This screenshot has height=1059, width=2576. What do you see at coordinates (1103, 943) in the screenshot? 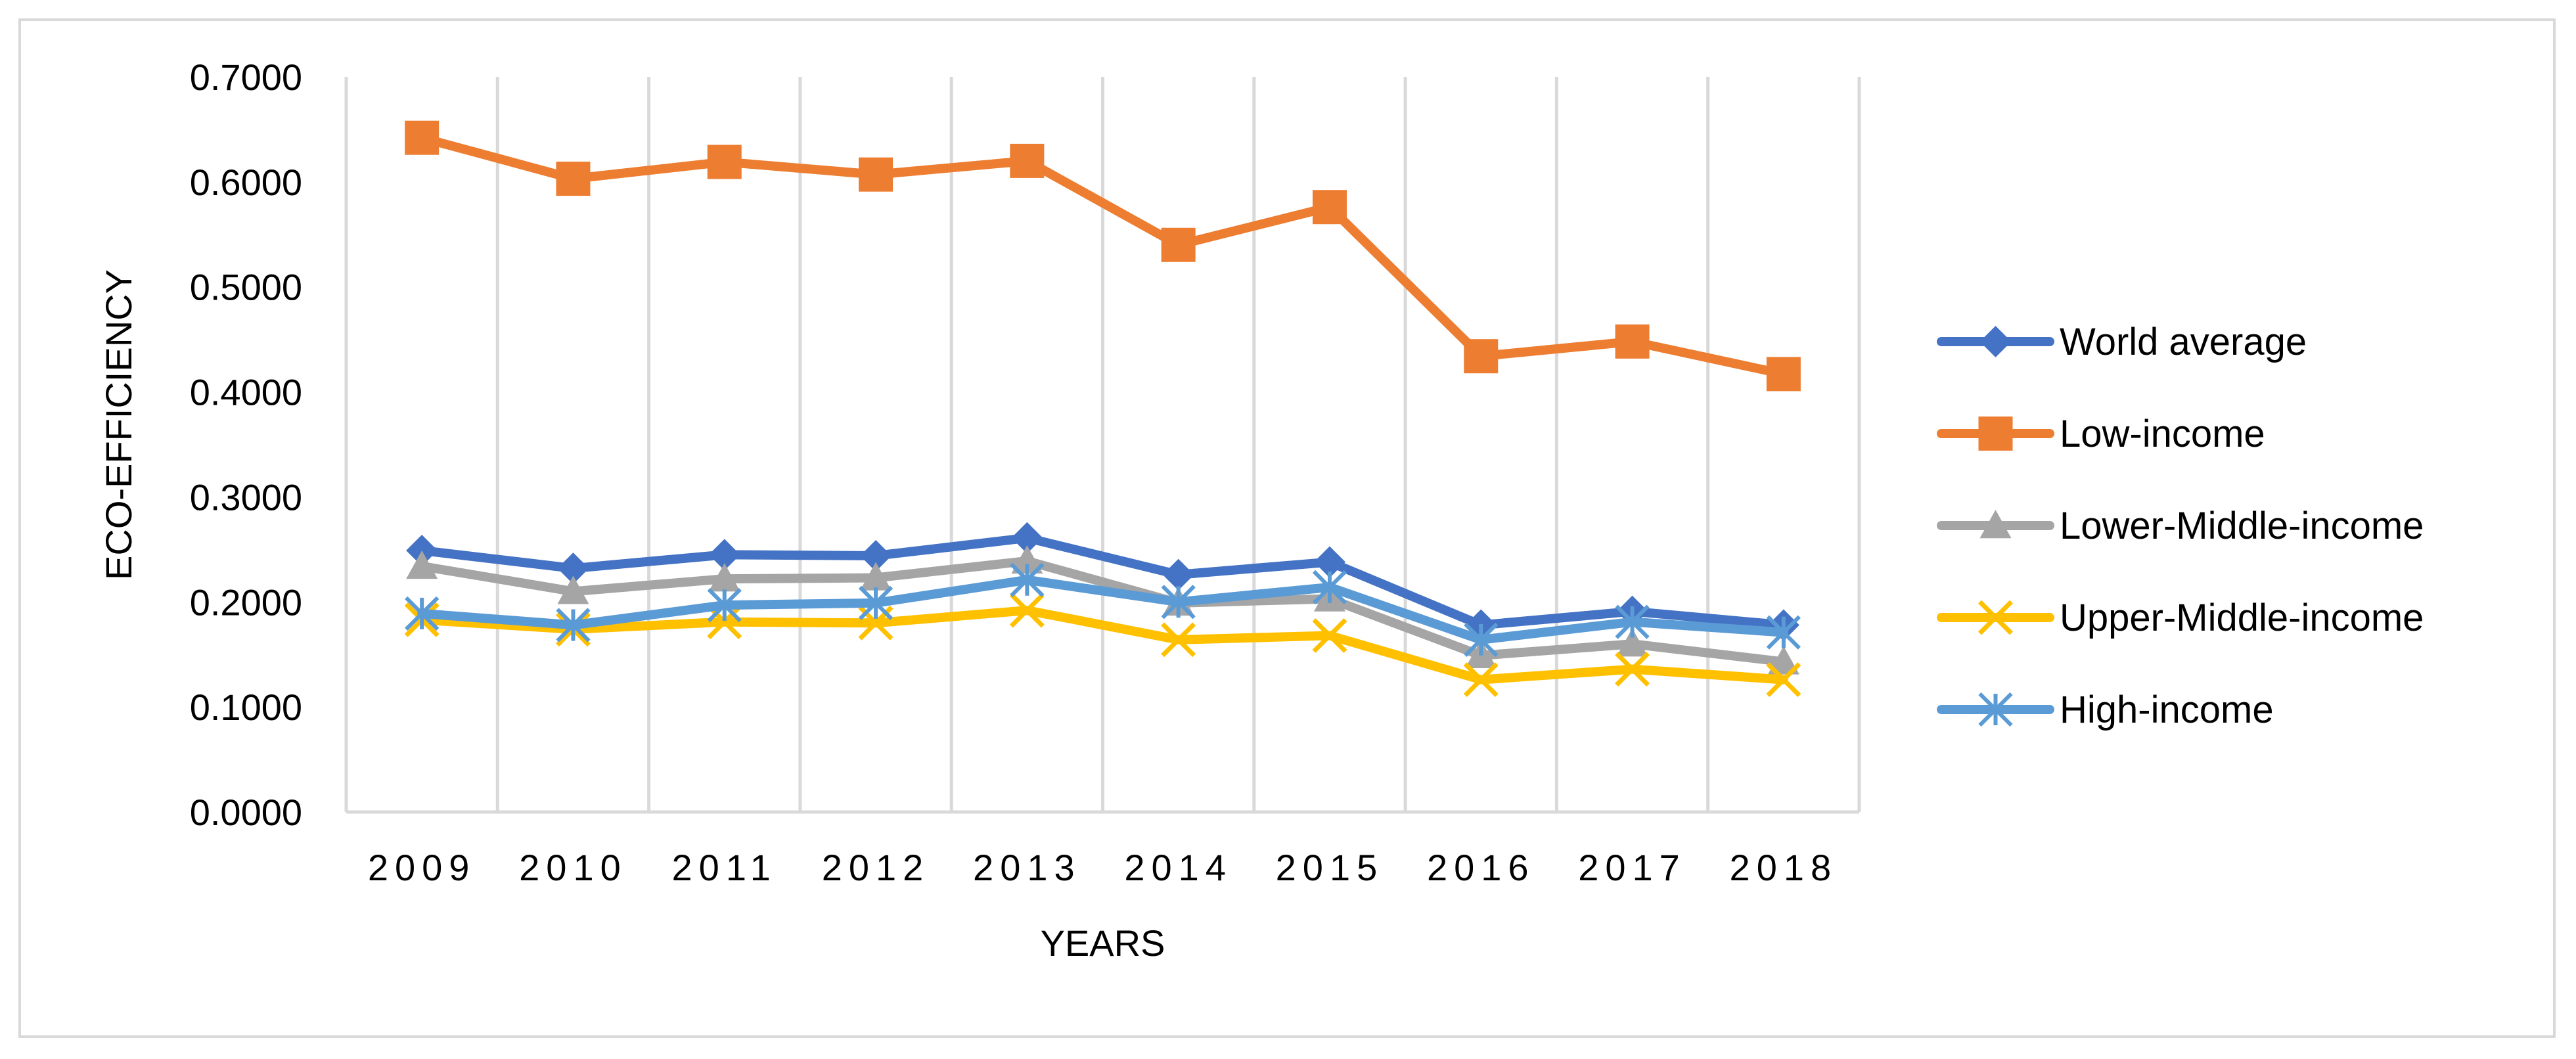
I see `x-axis-title: YEARS` at bounding box center [1103, 943].